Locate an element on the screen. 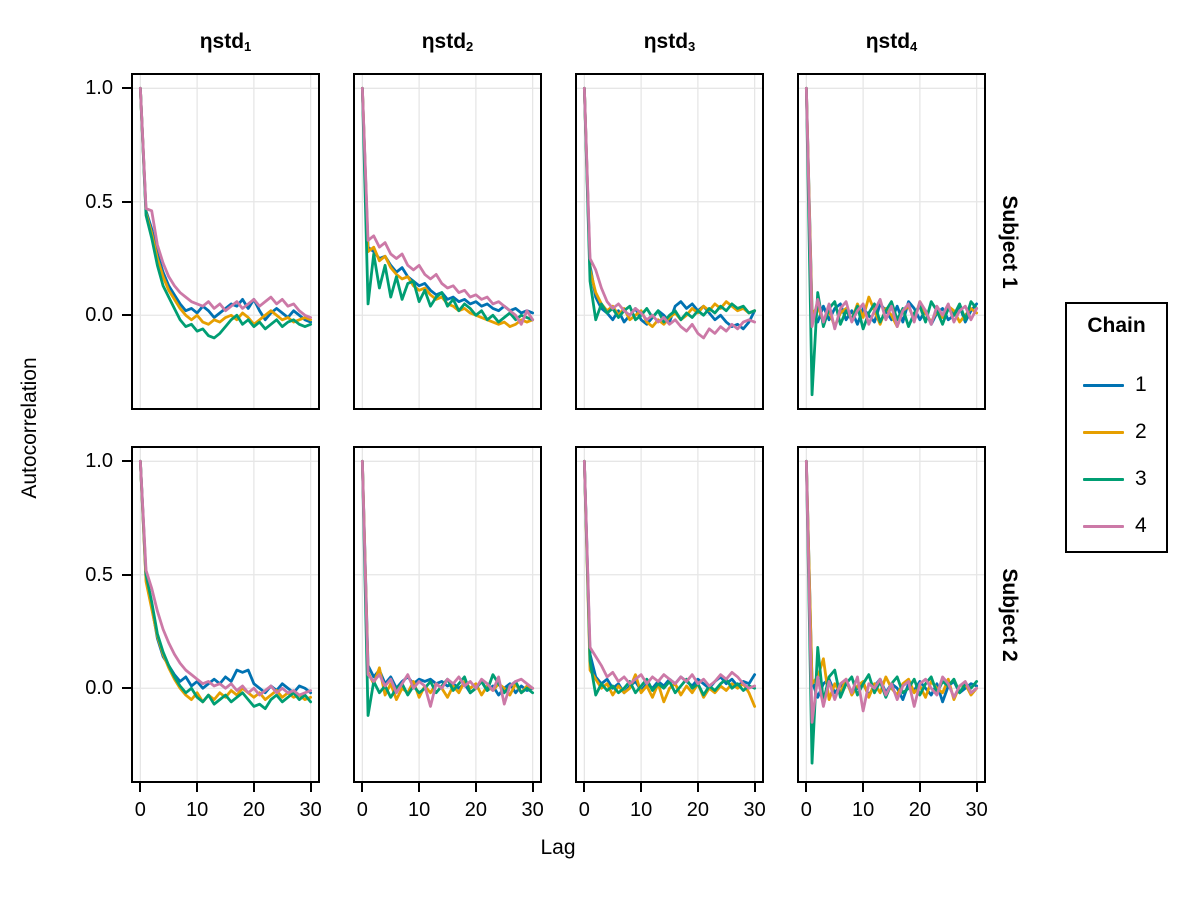 This screenshot has width=1200, height=900. panel-subject2-ηstd1 is located at coordinates (225, 614).